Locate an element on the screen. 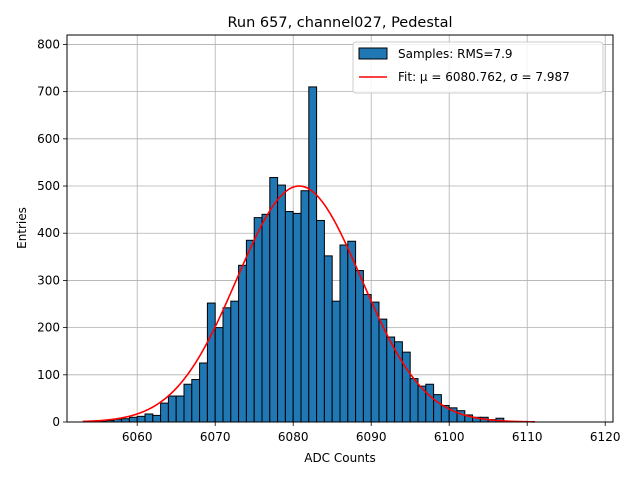 Image resolution: width=640 pixels, height=480 pixels. y-tick-label: 200 is located at coordinates (48, 328).